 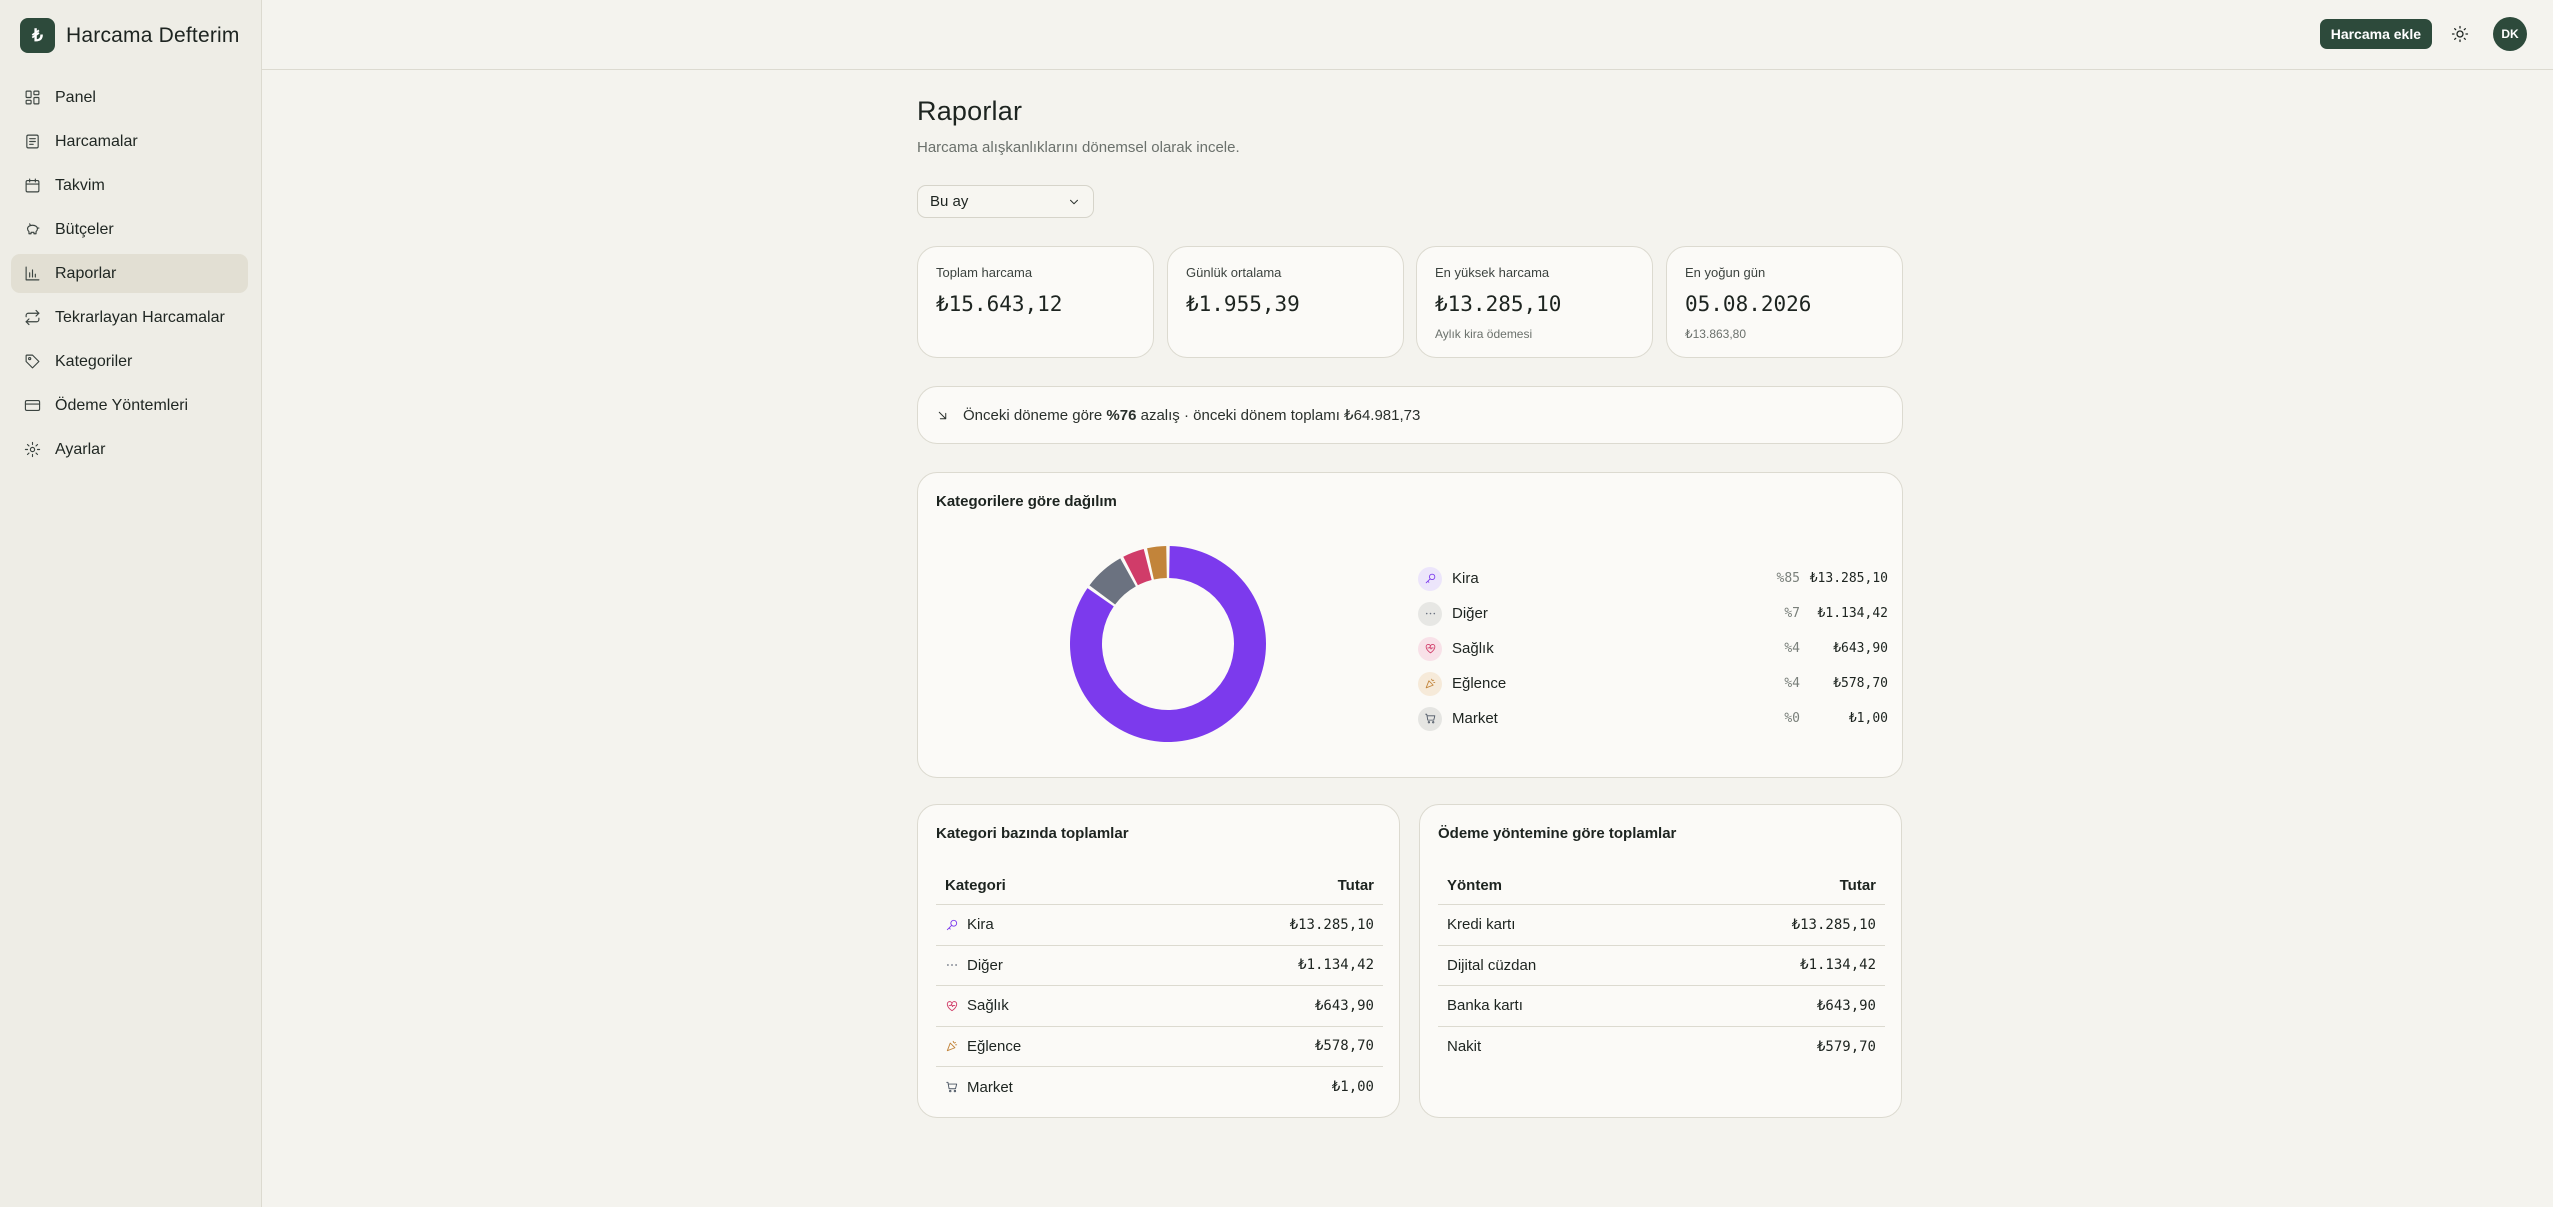 I want to click on stat-label: Toplam harcama, so click(x=984, y=272).